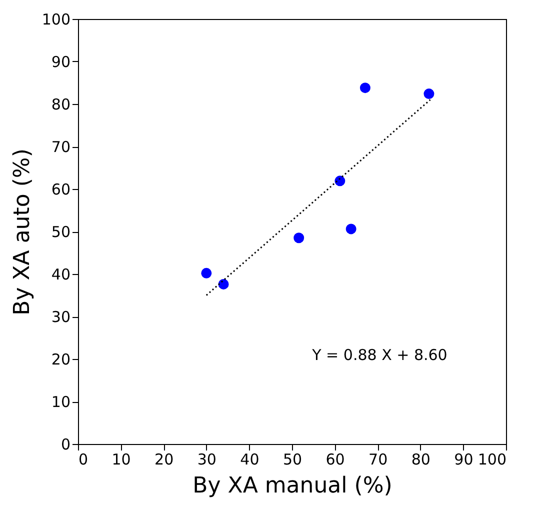 This screenshot has width=545, height=509. I want to click on x-tick-label: 90, so click(464, 459).